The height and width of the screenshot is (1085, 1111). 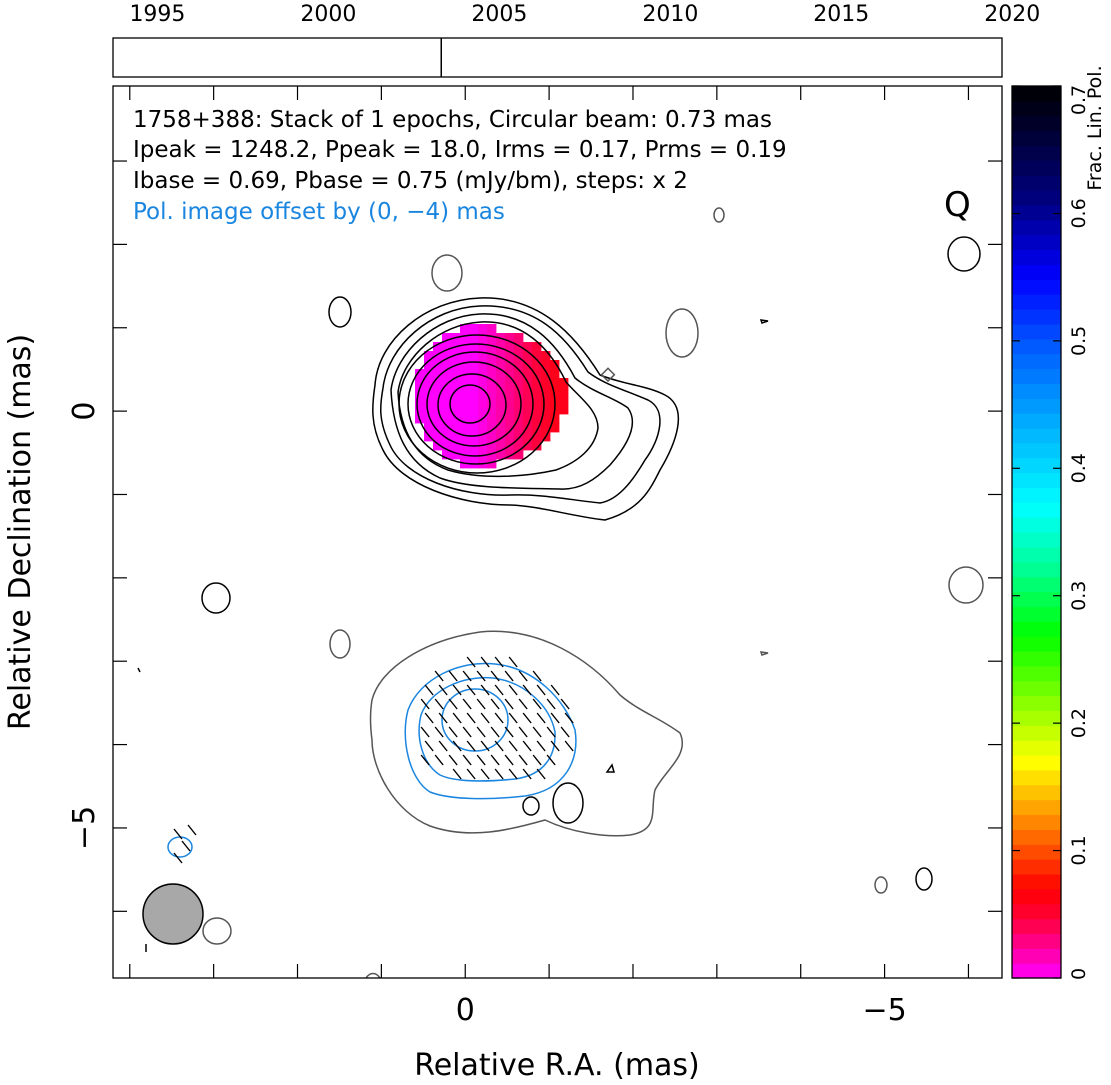 I want to click on timeline-year-label: 2015, so click(x=841, y=14).